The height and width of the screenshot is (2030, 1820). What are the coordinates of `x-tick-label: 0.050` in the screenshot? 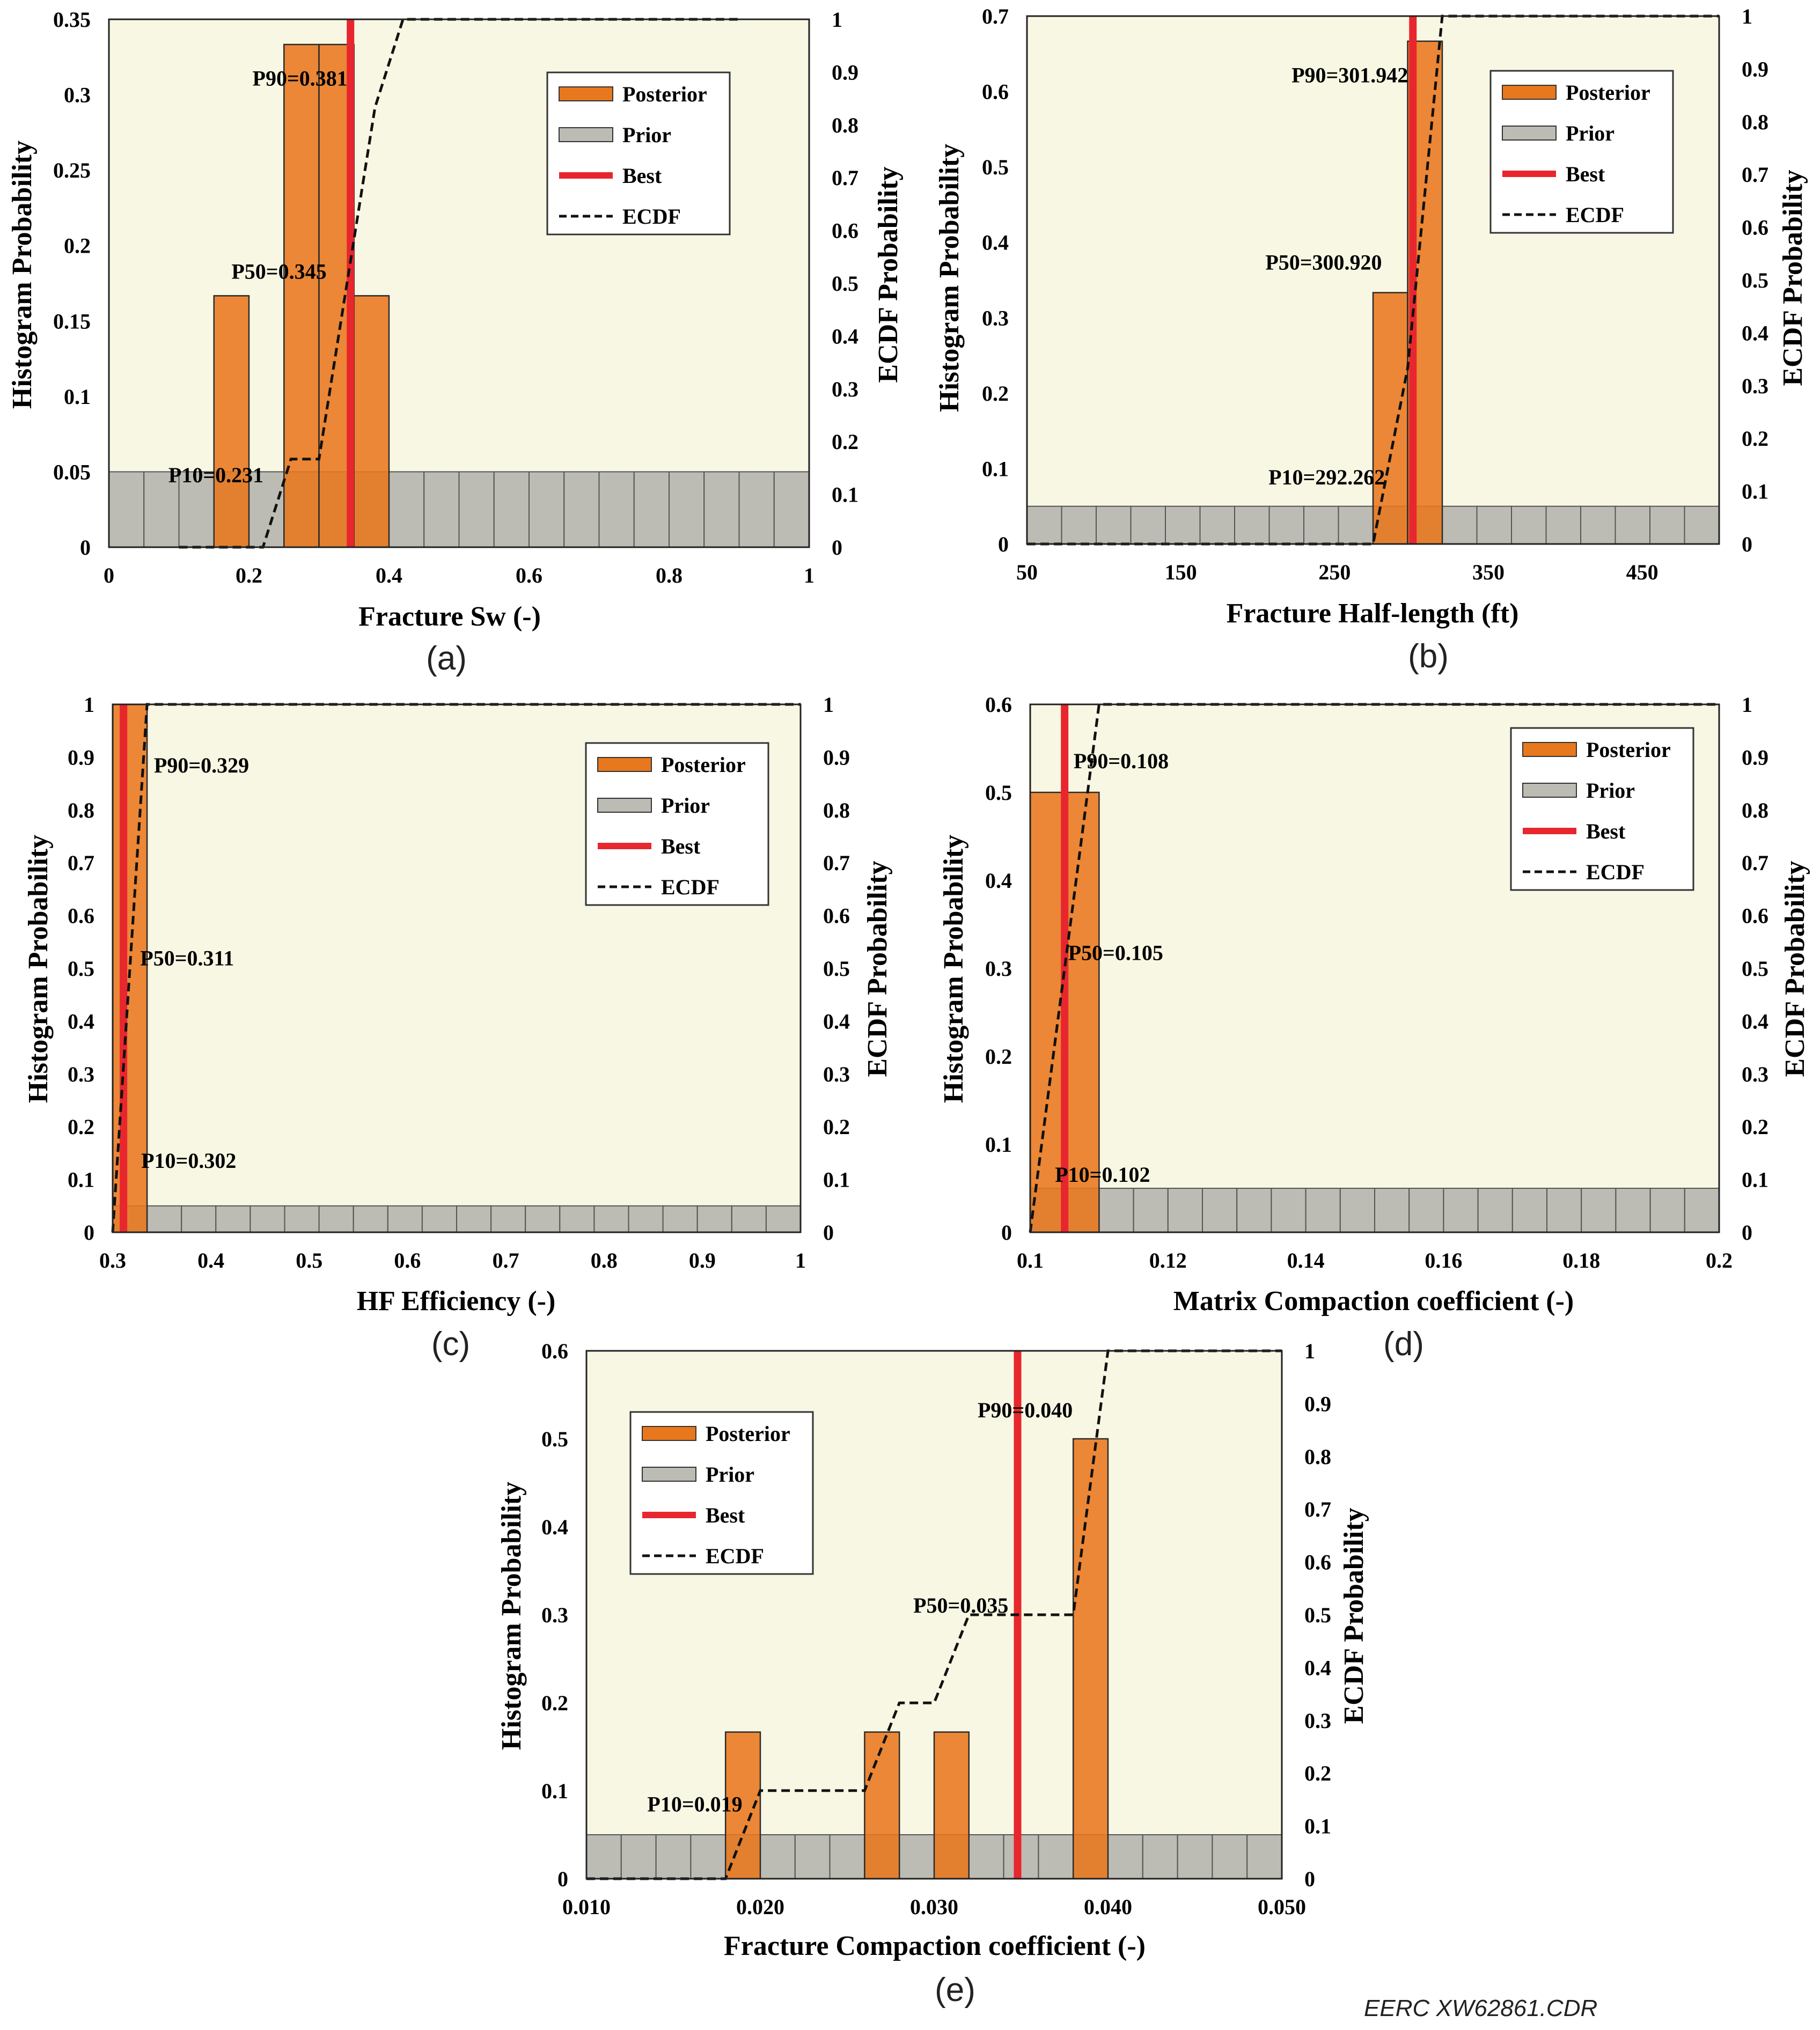 It's located at (1282, 1907).